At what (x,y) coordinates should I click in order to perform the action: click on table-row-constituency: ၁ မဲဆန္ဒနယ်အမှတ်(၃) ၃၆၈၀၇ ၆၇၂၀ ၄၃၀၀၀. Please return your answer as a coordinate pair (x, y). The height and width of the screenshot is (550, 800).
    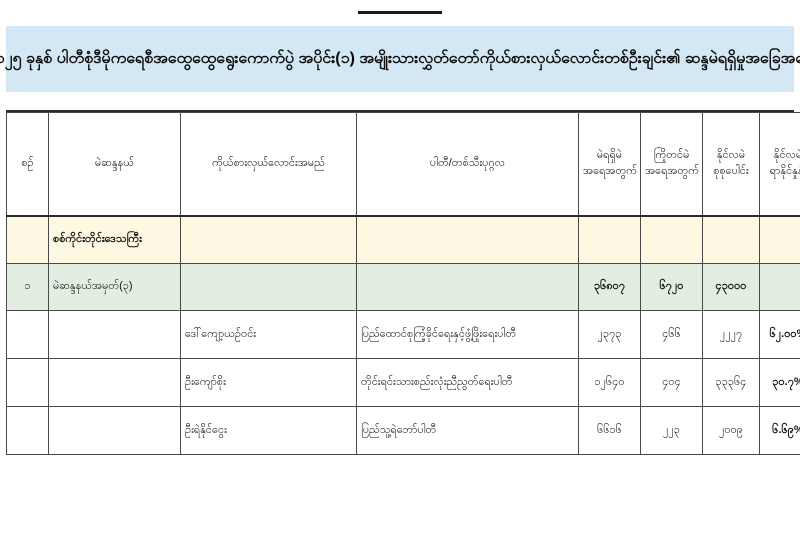
    Looking at the image, I should click on (403, 287).